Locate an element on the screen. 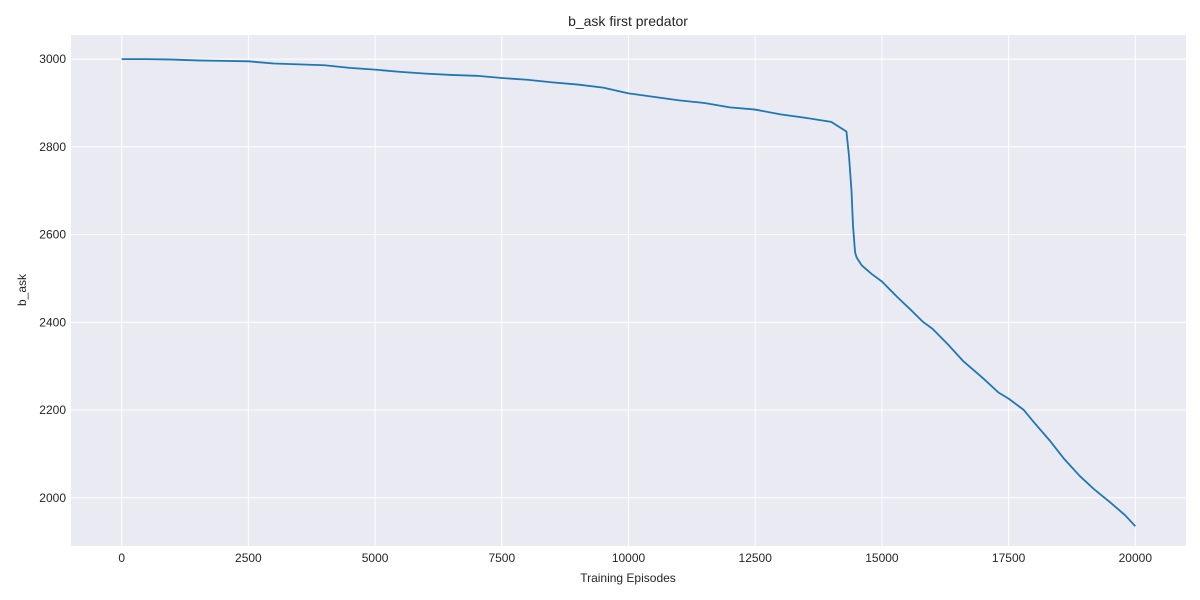 The image size is (1200, 600). y-tick-label: 2400 is located at coordinates (52, 322).